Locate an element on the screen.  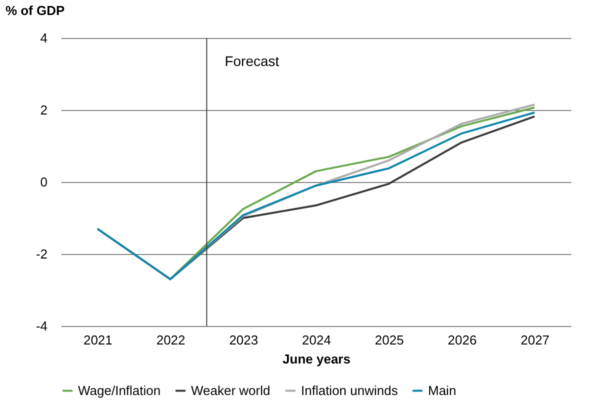
x-tick-label: 2026 is located at coordinates (462, 340).